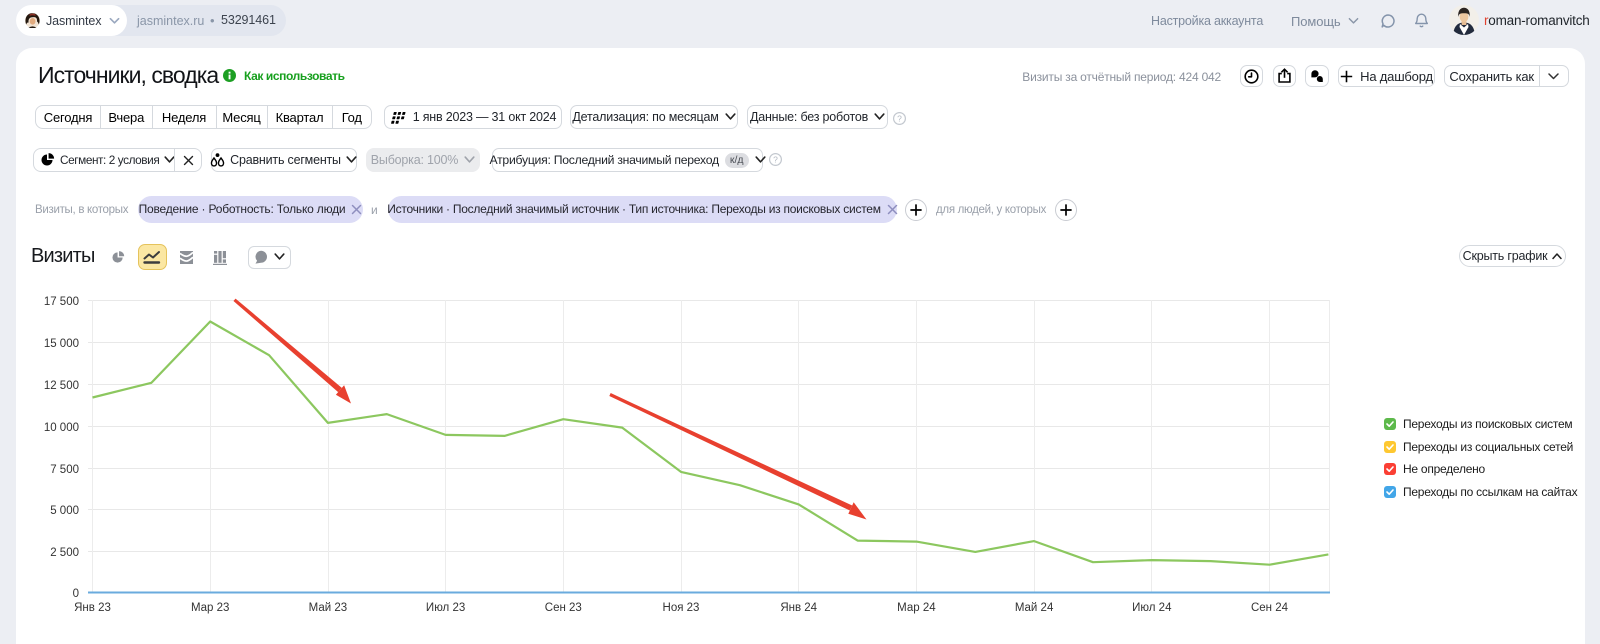 This screenshot has height=644, width=1600. Describe the element at coordinates (61, 428) in the screenshot. I see `svg-text: 10 000` at that location.